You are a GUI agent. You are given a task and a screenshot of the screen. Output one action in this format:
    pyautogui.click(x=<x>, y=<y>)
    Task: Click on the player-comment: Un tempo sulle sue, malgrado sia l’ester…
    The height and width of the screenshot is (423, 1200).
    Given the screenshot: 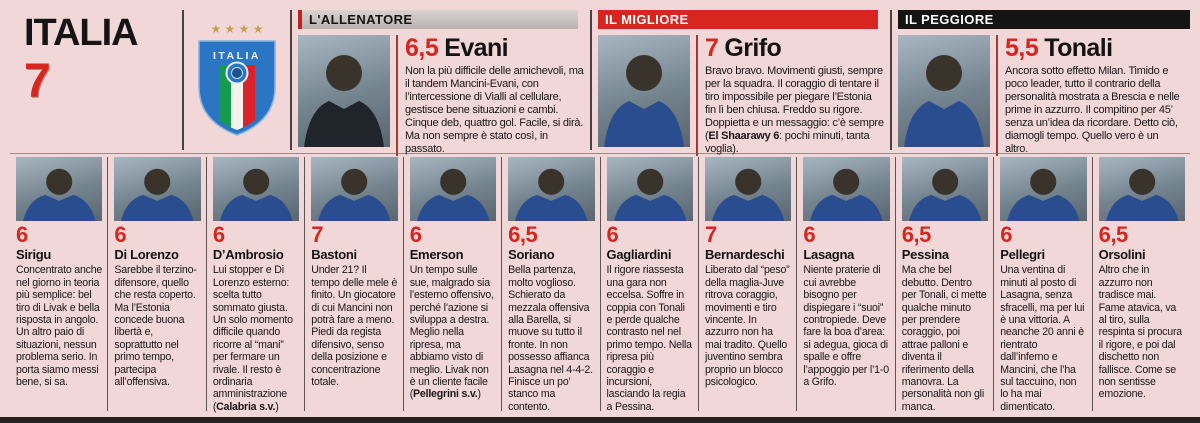 What is the action you would take?
    pyautogui.click(x=453, y=332)
    